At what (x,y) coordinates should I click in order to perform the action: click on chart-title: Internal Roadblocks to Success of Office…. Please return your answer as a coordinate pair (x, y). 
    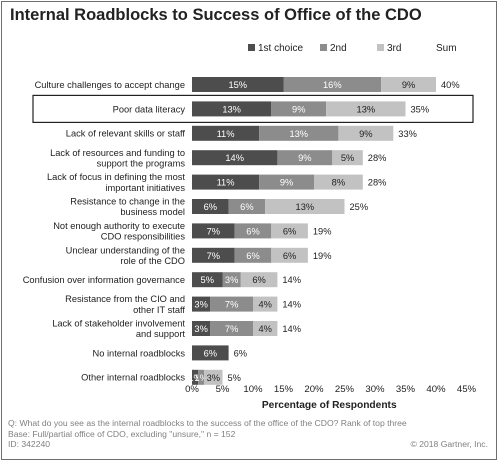
    Looking at the image, I should click on (216, 15).